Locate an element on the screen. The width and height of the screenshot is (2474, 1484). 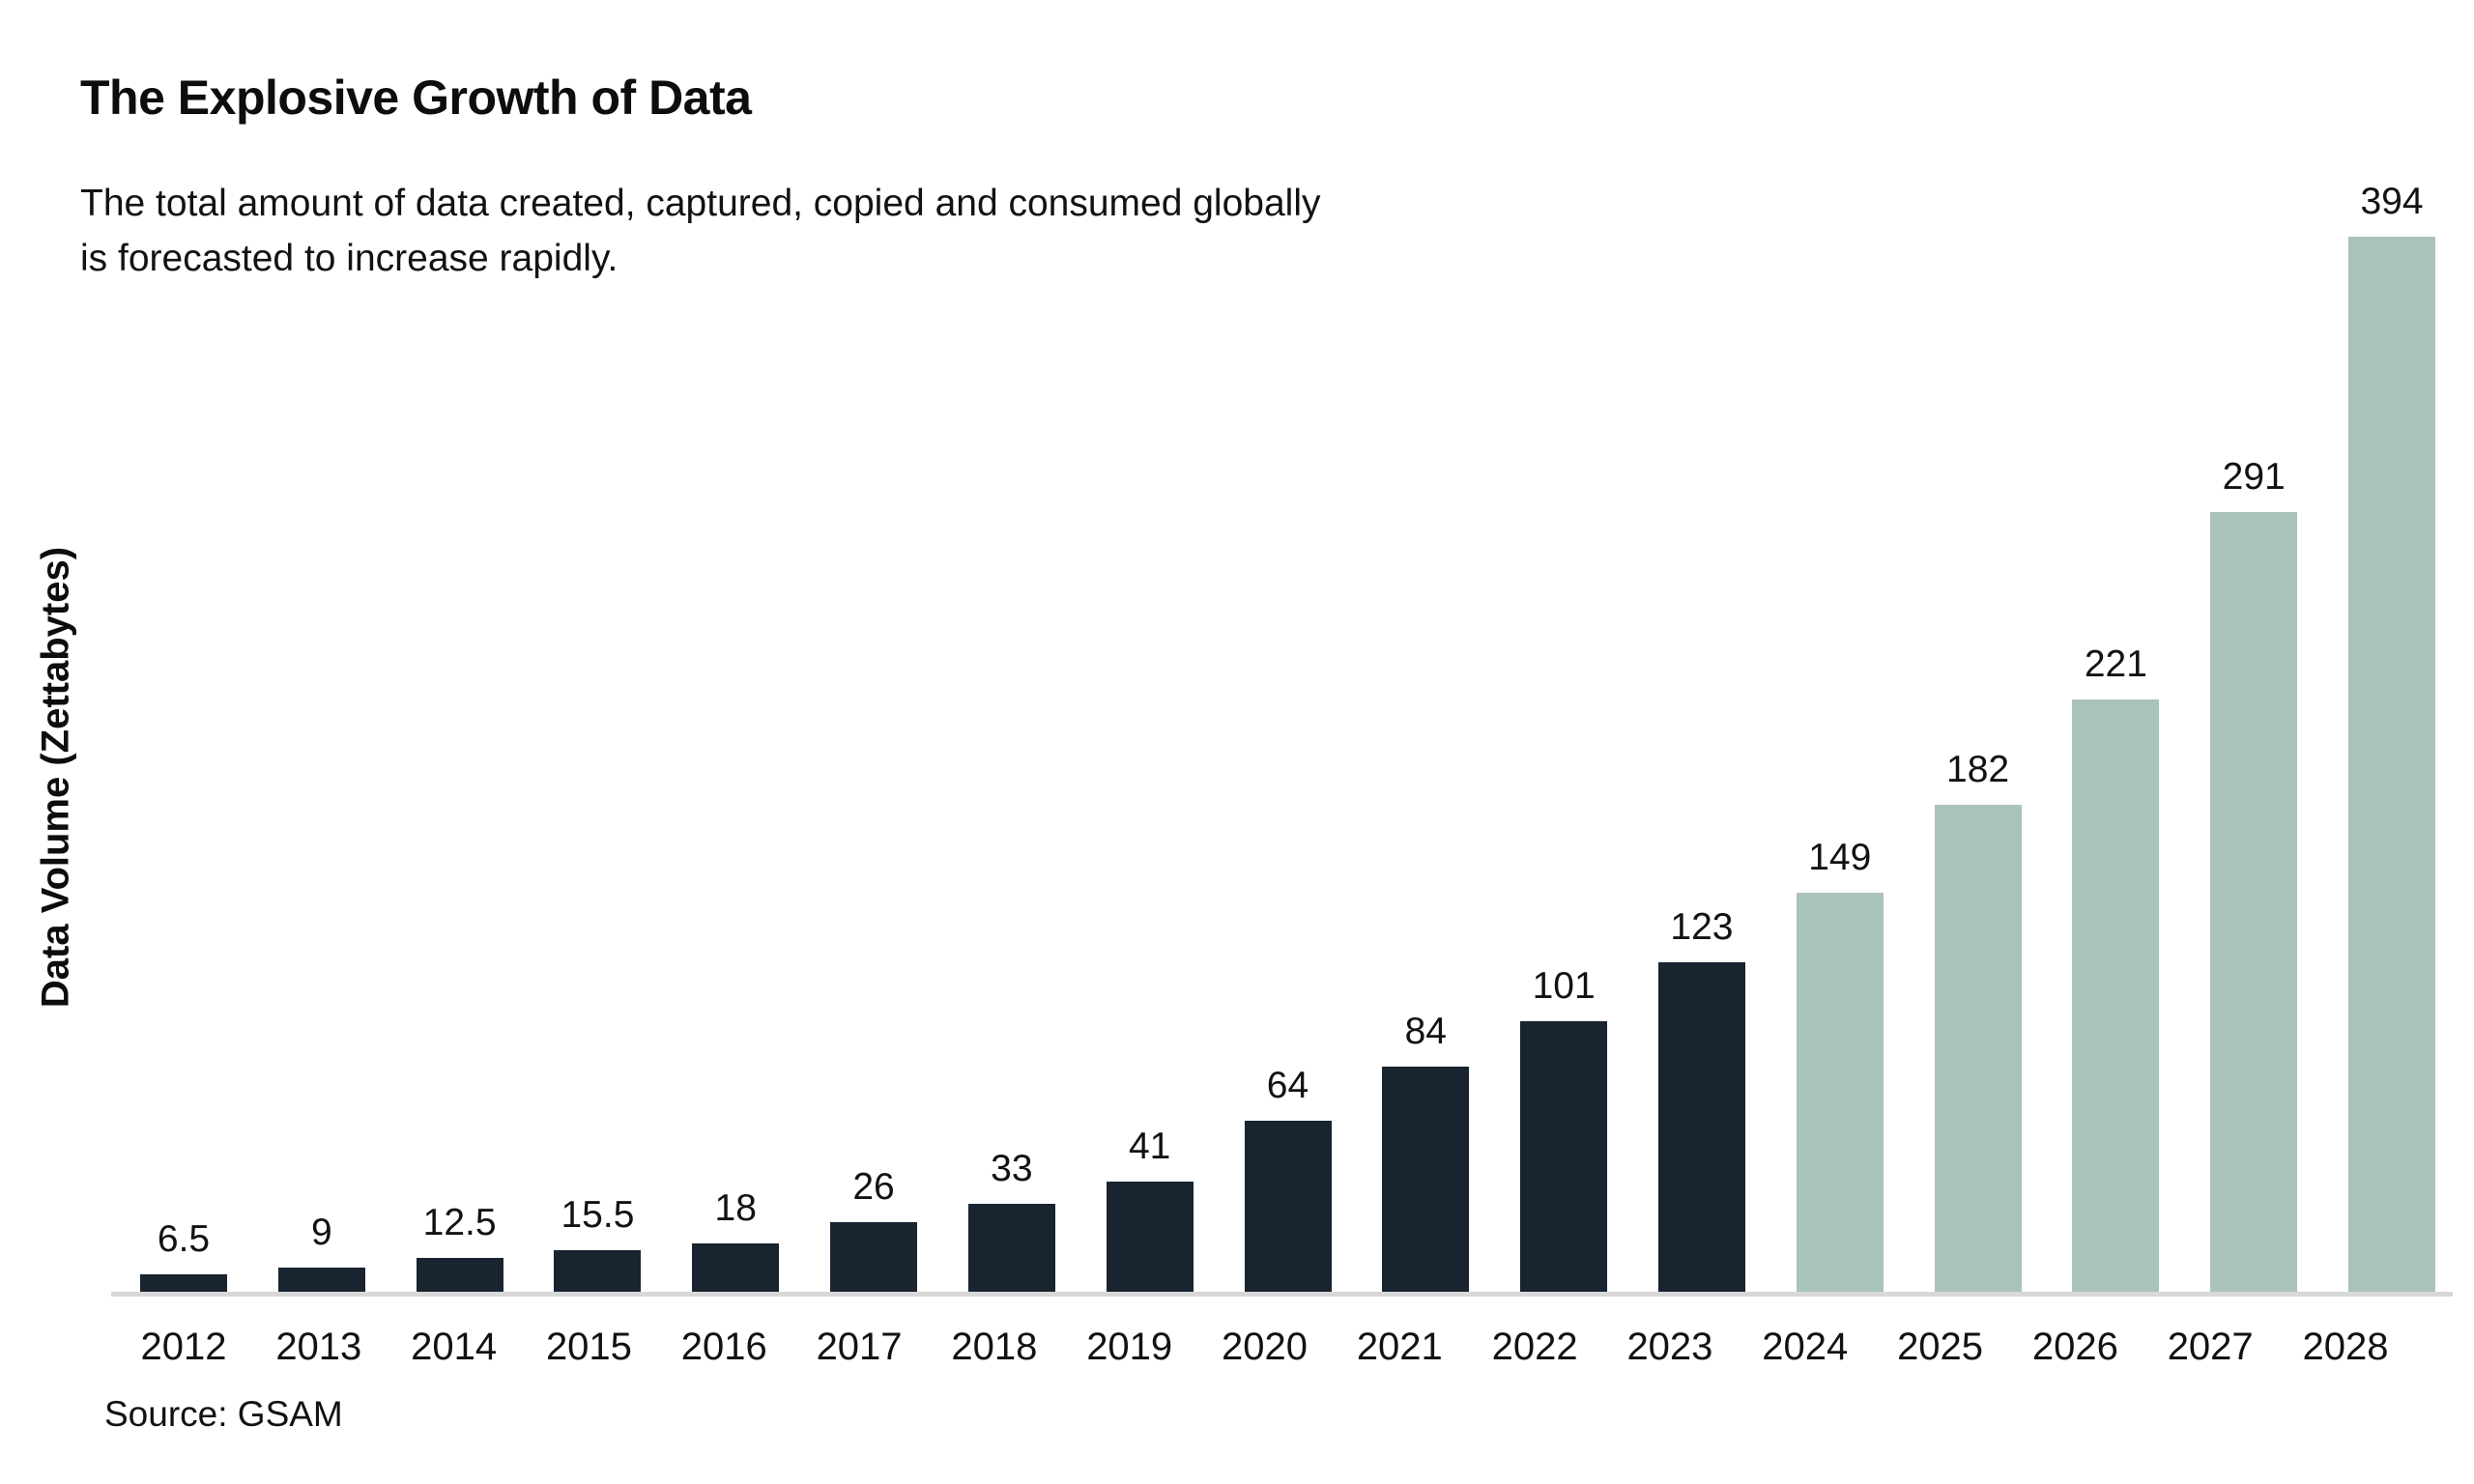
bar-slot-2026: 221 is located at coordinates (2116, 968).